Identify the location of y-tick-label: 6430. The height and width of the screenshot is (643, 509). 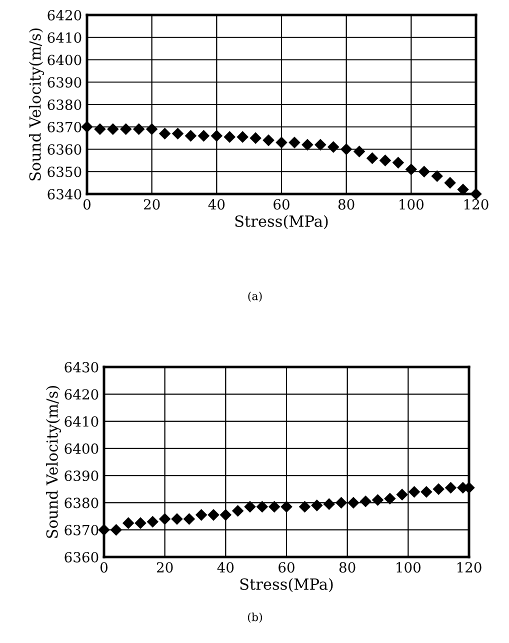
(81, 367).